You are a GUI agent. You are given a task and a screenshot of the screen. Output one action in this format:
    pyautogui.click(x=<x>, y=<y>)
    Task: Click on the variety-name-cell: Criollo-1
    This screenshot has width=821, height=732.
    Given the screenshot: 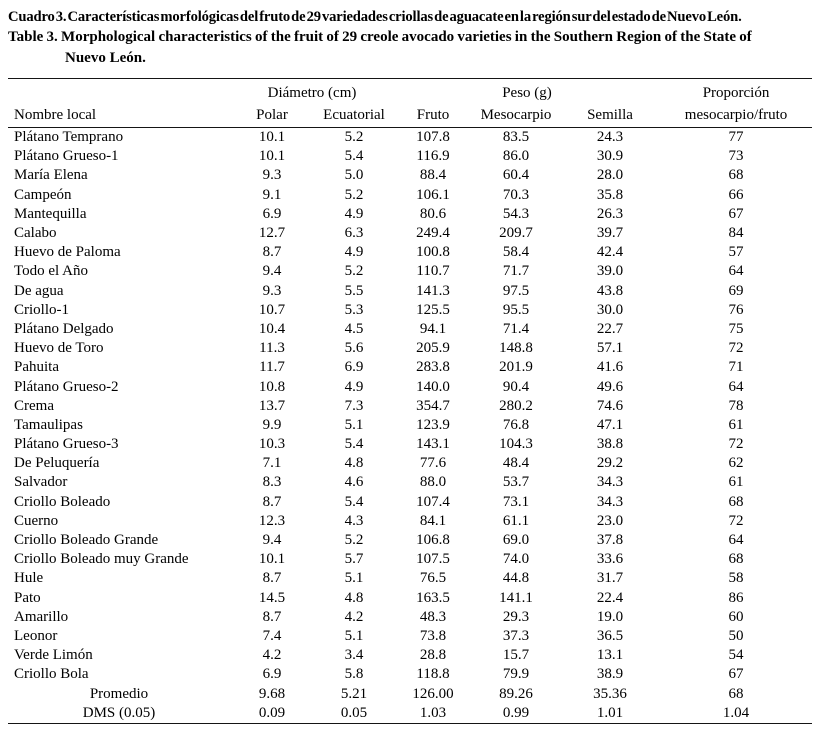 What is the action you would take?
    pyautogui.click(x=41, y=309)
    